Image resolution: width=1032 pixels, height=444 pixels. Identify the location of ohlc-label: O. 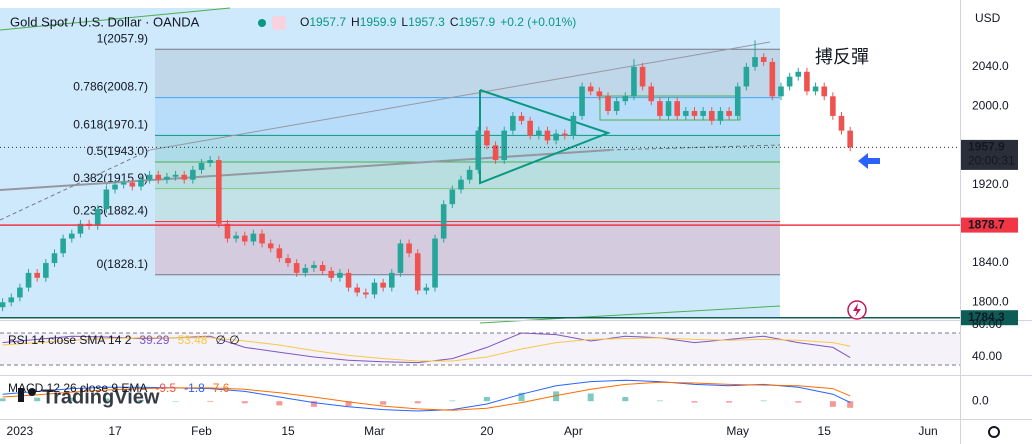
(304, 22).